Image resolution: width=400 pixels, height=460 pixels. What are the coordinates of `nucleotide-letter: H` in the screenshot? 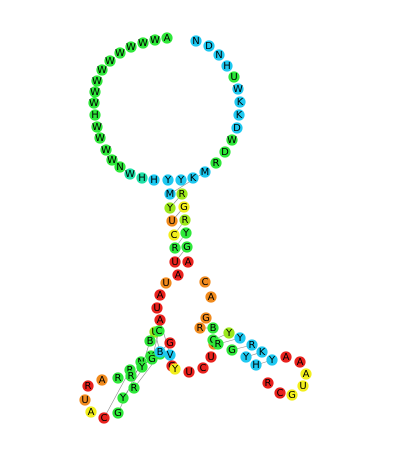 It's located at (142, 178).